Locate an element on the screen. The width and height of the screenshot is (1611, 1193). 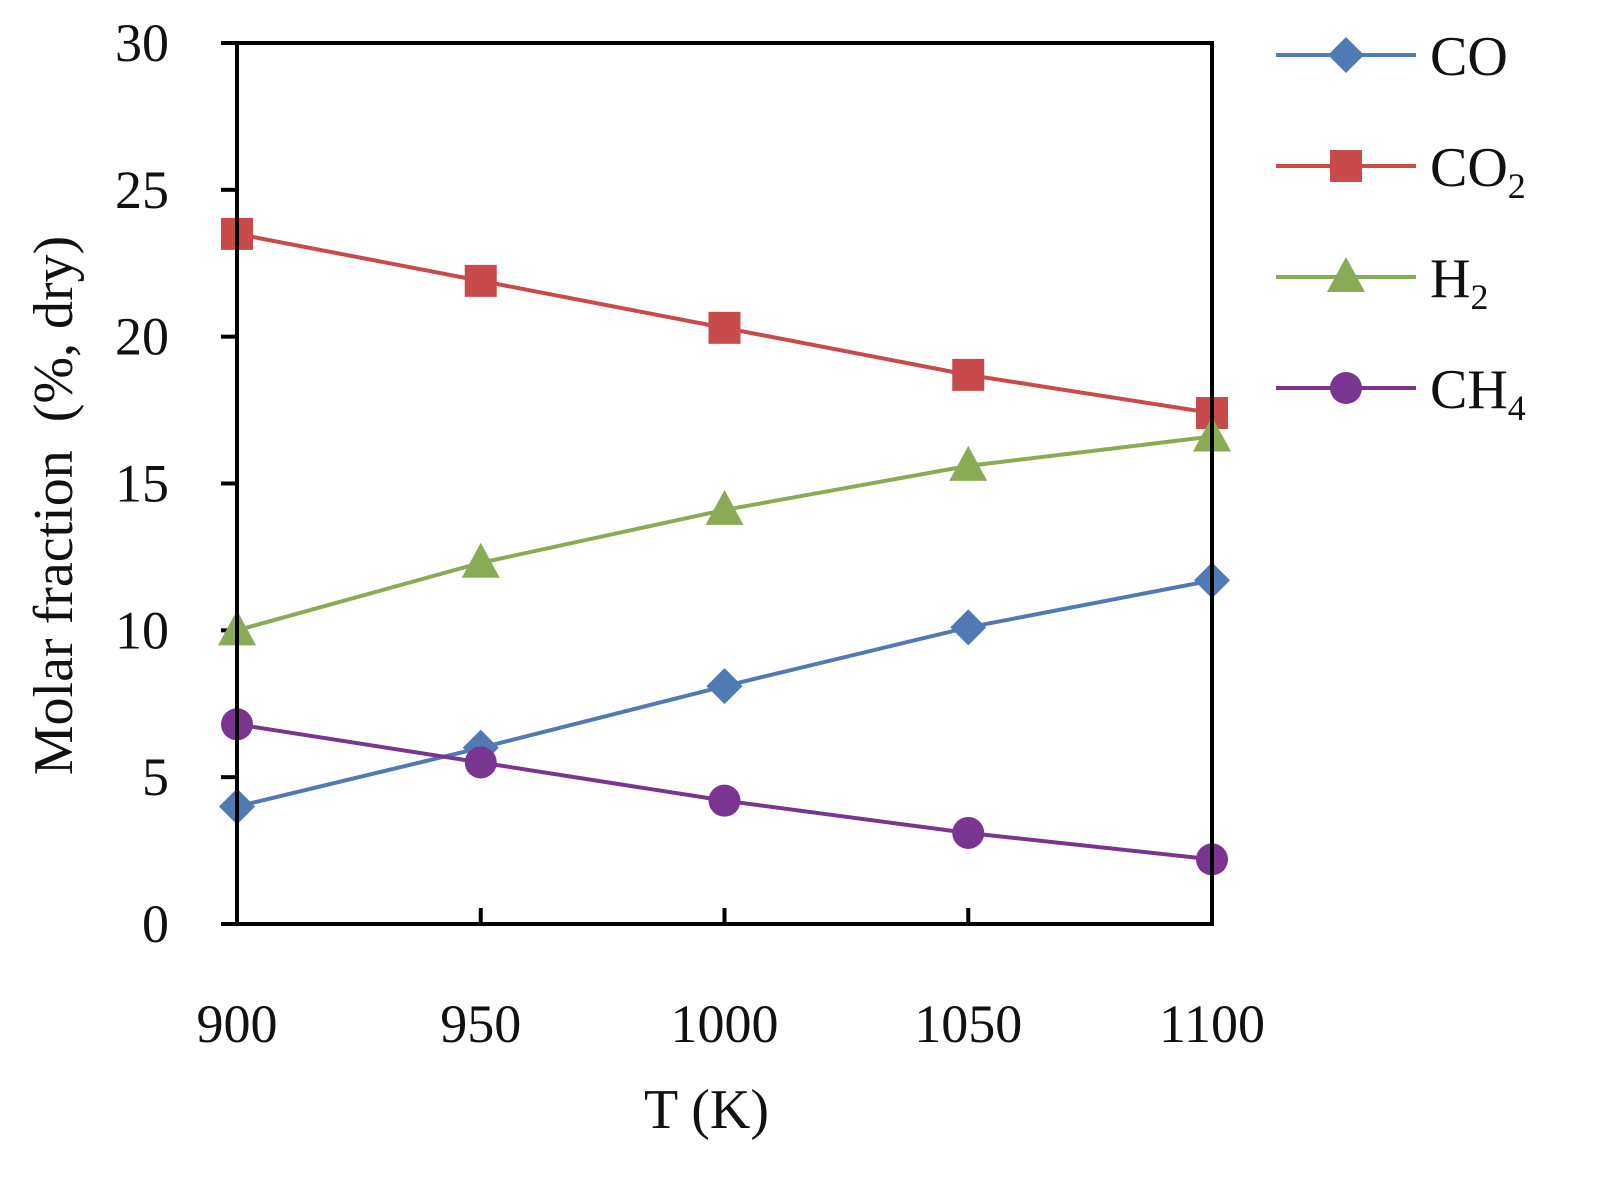
series-ch4 is located at coordinates (724, 792).